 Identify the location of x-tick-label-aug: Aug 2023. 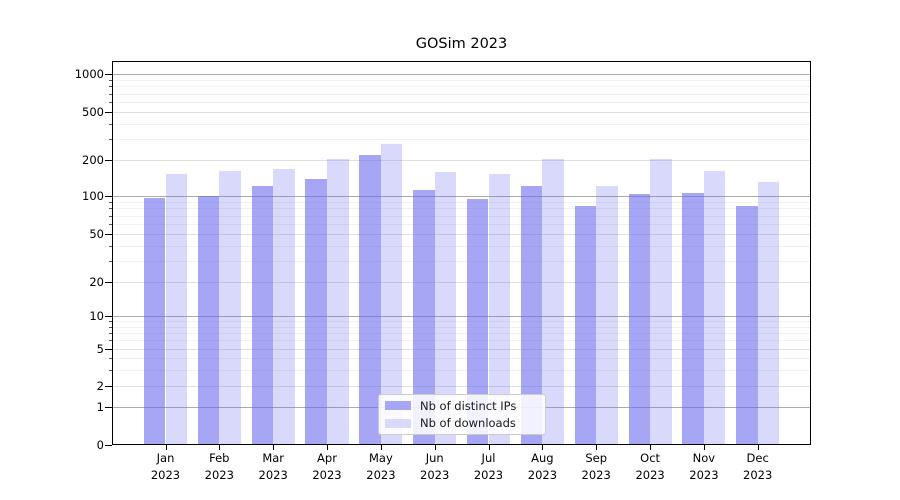
(542, 466).